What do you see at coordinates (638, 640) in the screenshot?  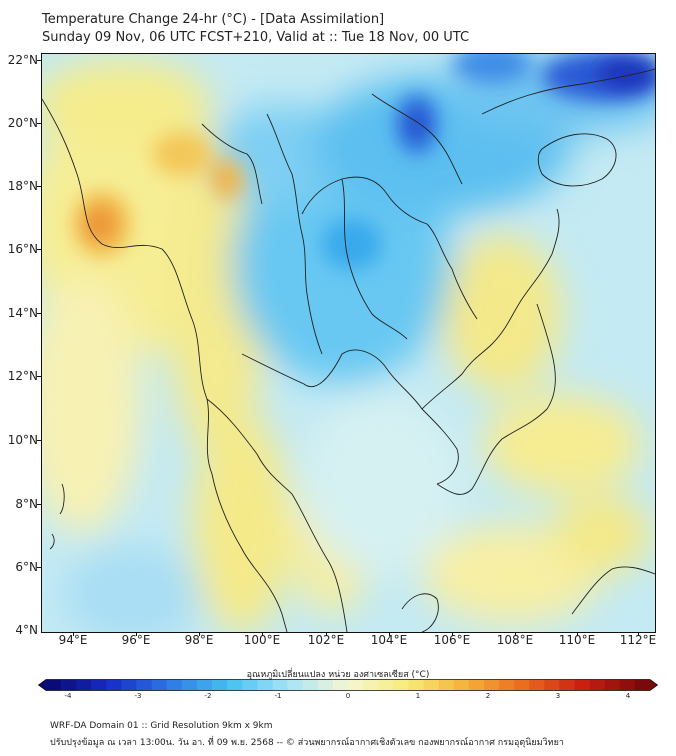 I see `lon-label-112: 112°E` at bounding box center [638, 640].